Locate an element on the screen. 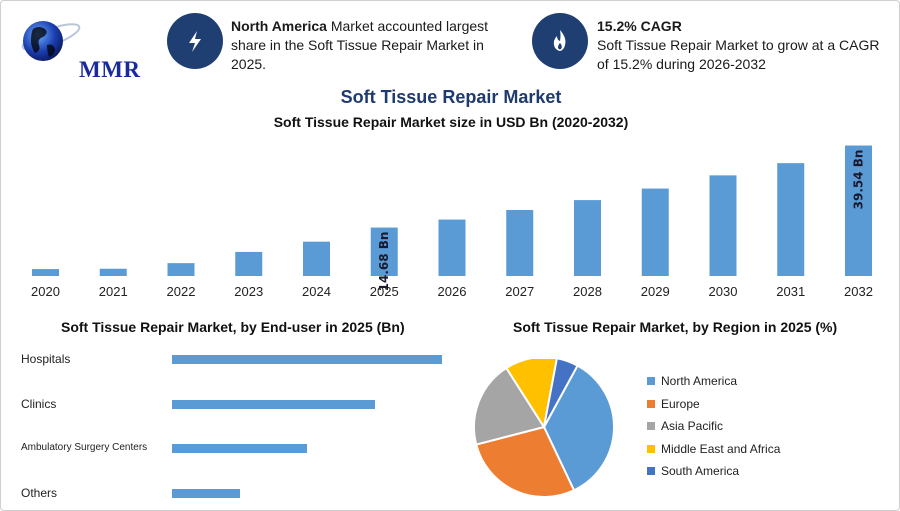 The image size is (900, 511). bar-2029 is located at coordinates (655, 232).